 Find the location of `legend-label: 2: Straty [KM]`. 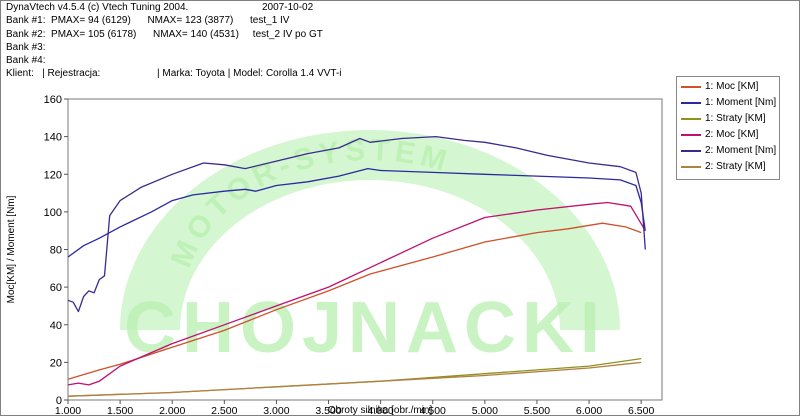

legend-label: 2: Straty [KM] is located at coordinates (735, 166).